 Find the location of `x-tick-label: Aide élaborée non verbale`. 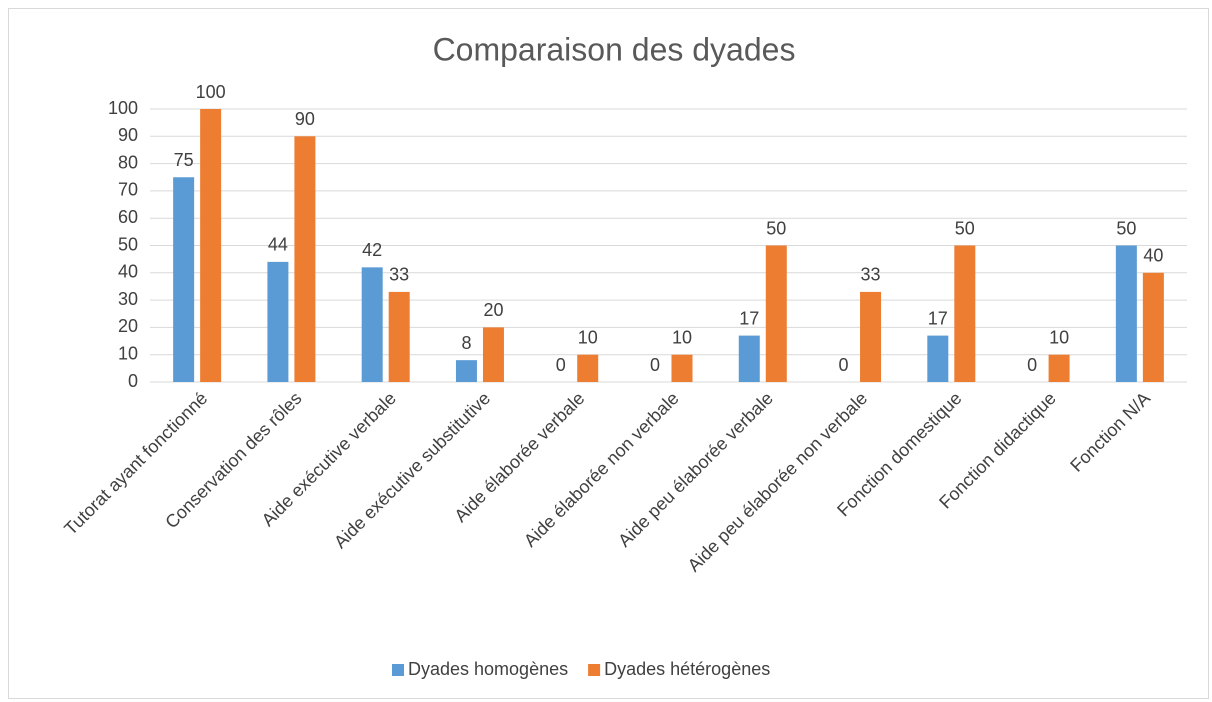

x-tick-label: Aide élaborée non verbale is located at coordinates (601, 469).